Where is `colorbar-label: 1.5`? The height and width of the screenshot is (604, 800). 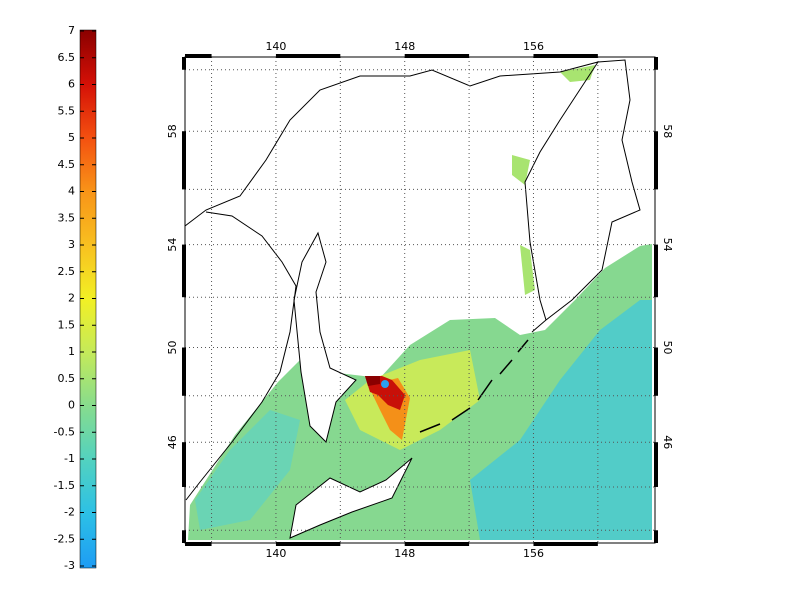 colorbar-label: 1.5 is located at coordinates (67, 324).